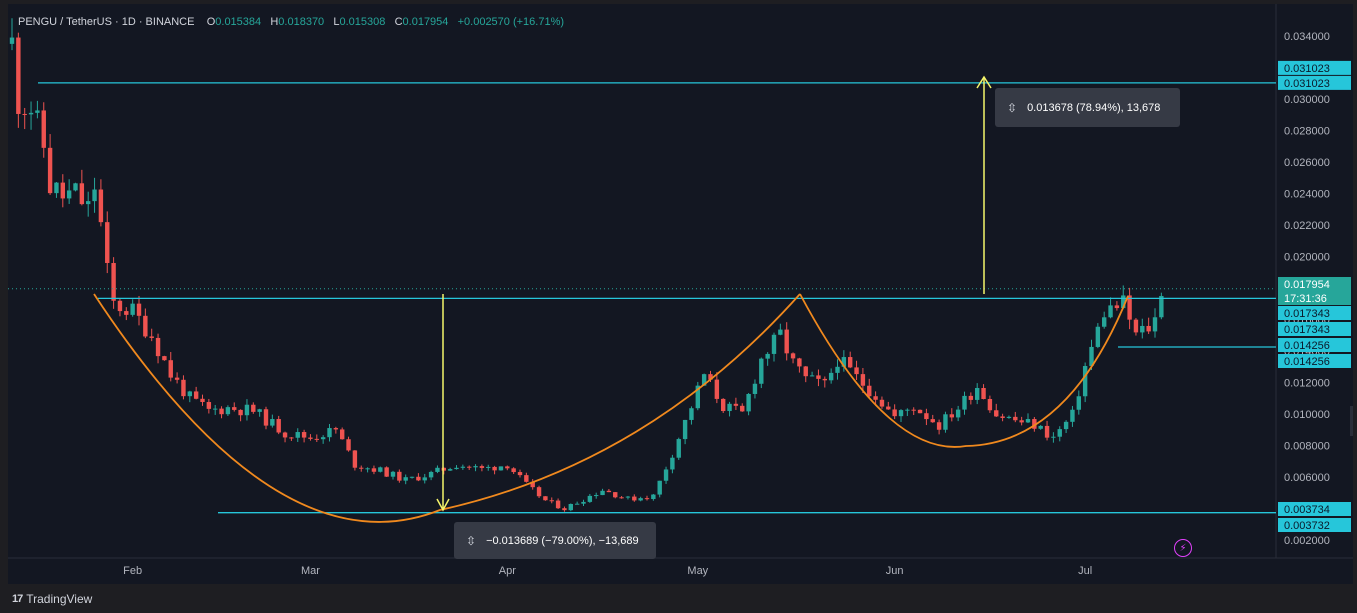 This screenshot has width=1357, height=613. I want to click on high-key: H, so click(274, 22).